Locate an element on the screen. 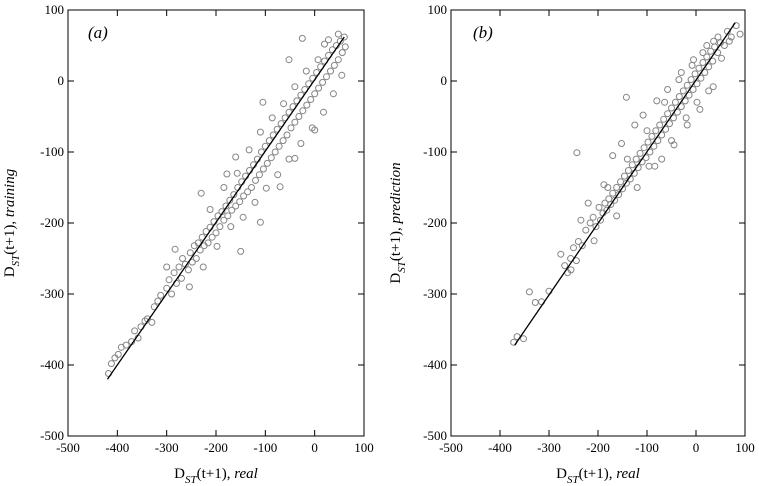  y-tick-label: 0 is located at coordinates (444, 80).